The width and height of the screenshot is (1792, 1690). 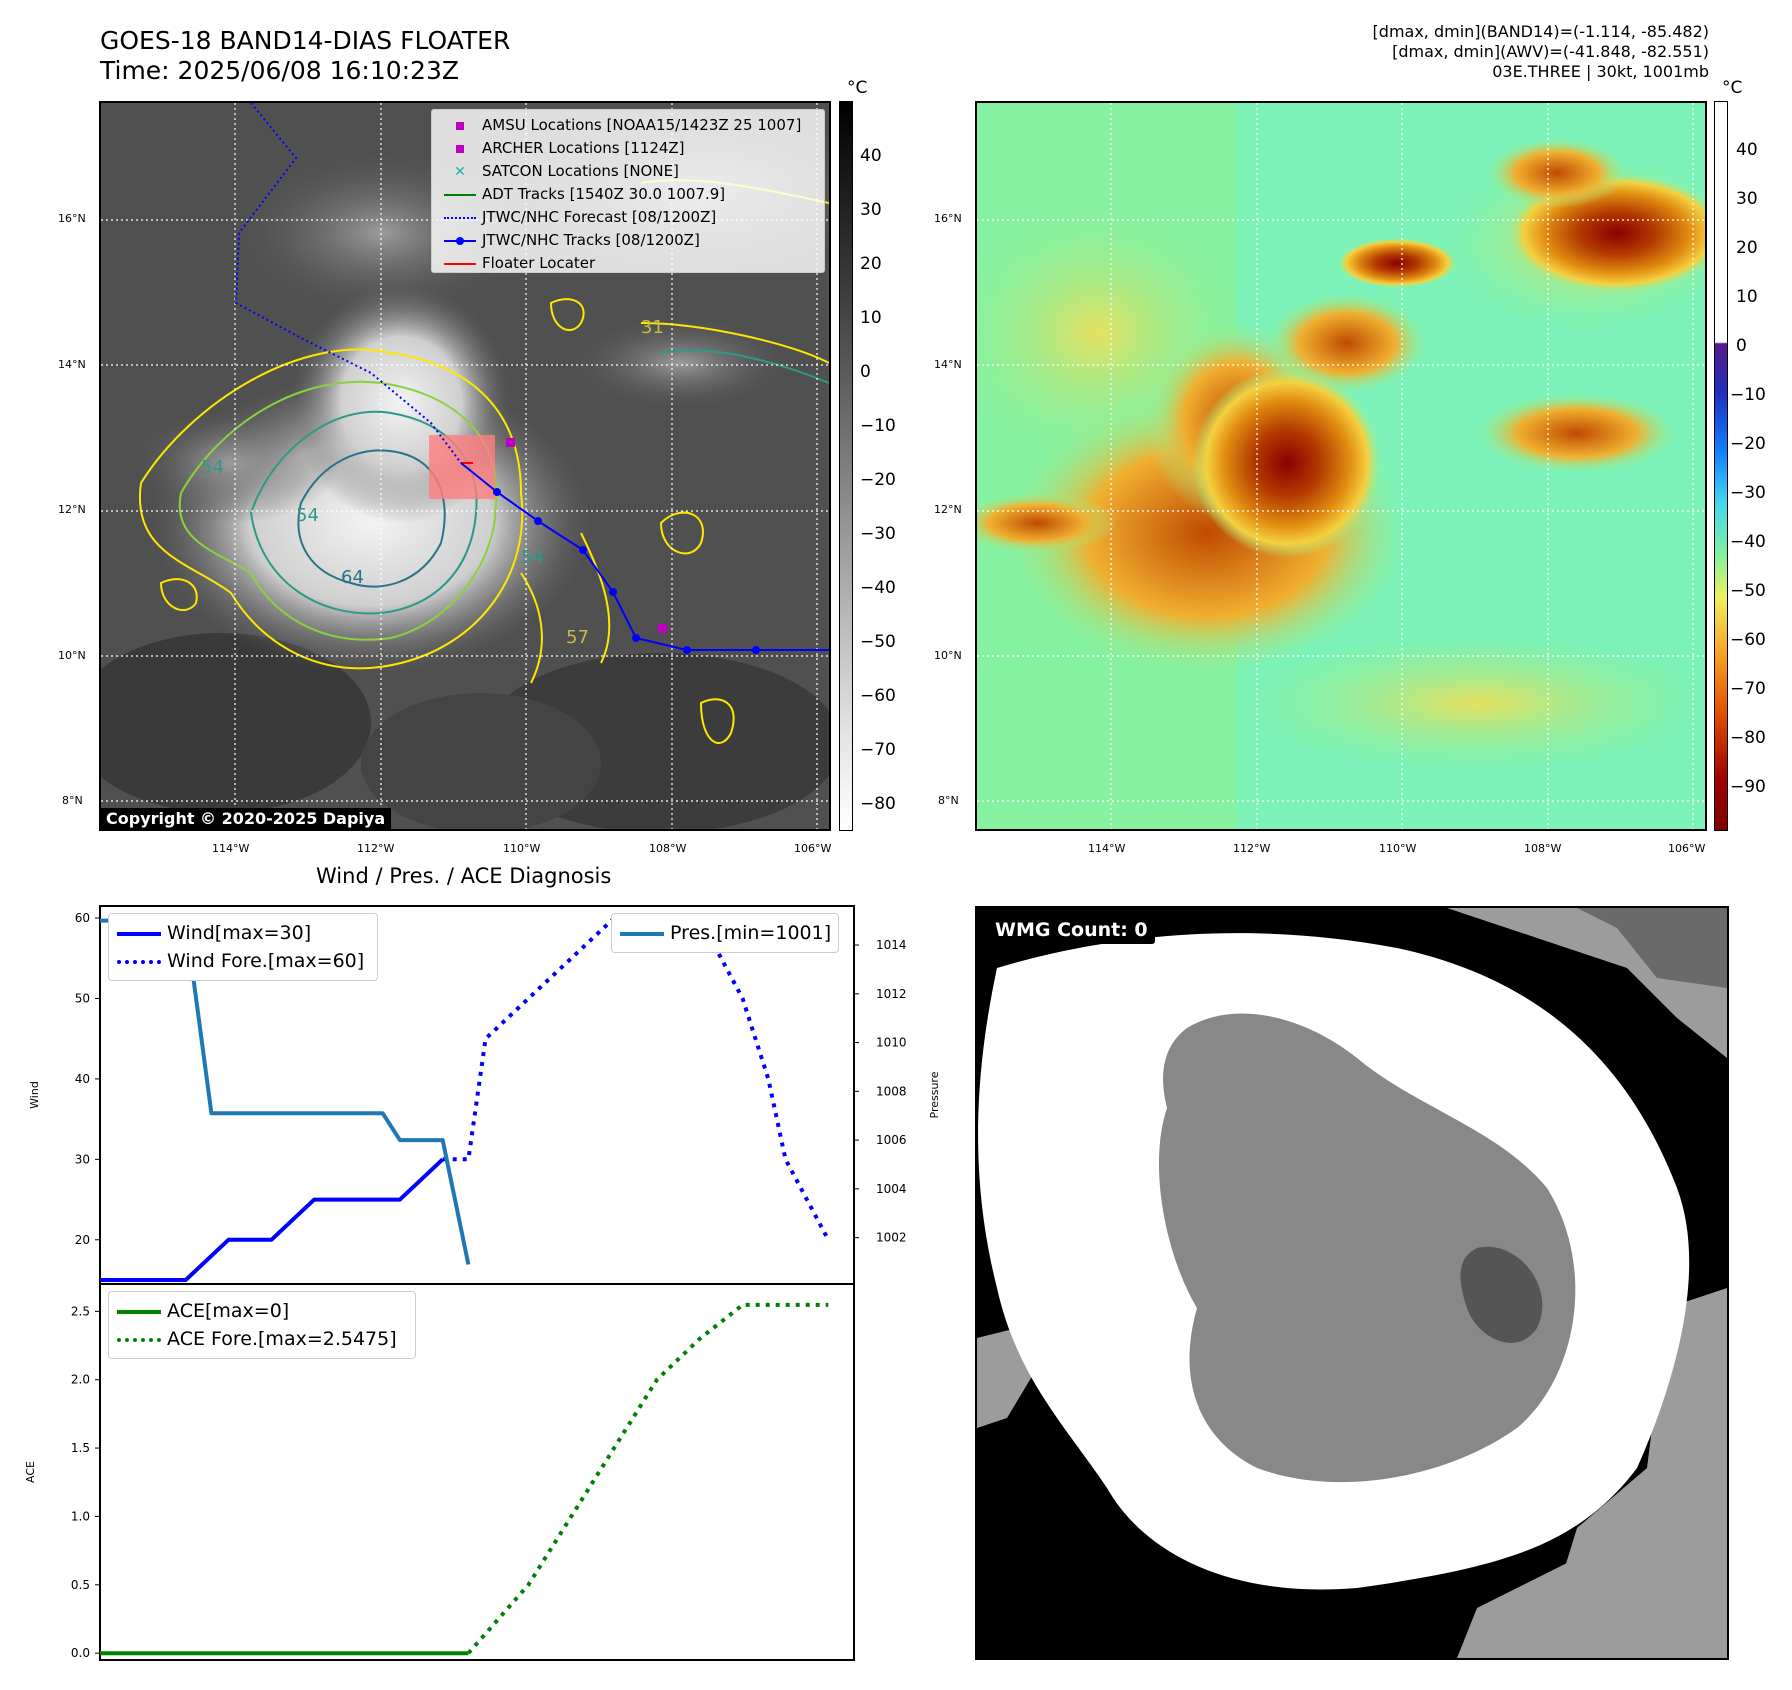 I want to click on title-line-2: Time: 2025/06/08 16:10:23Z, so click(x=279, y=70).